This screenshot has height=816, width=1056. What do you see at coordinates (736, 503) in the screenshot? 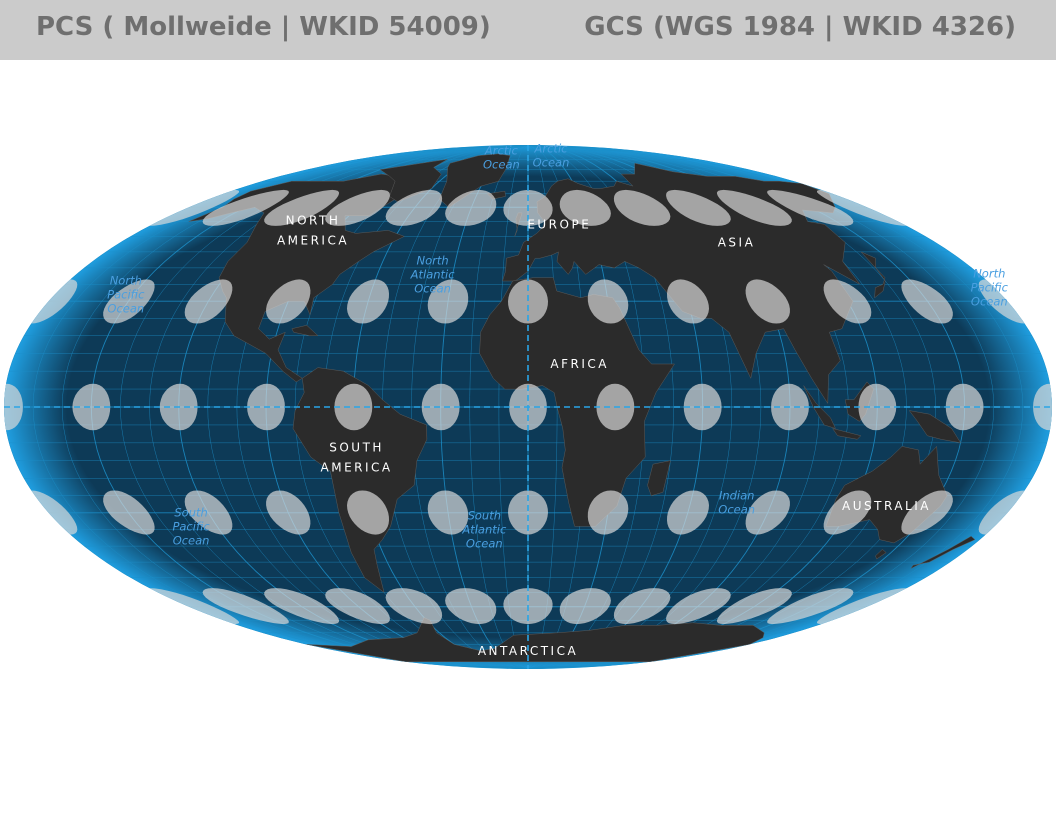
I see `ocean-label: Indian Ocean` at bounding box center [736, 503].